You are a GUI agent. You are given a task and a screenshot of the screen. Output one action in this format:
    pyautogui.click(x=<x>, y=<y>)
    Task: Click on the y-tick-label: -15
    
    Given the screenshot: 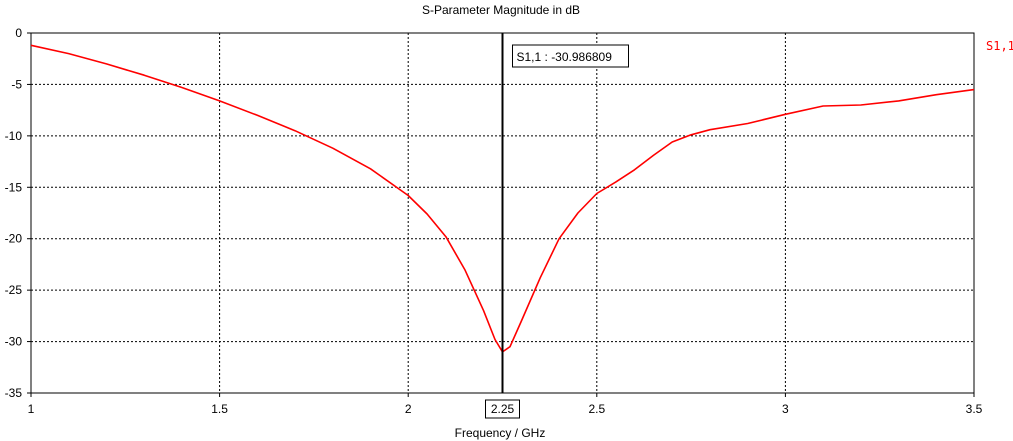 What is the action you would take?
    pyautogui.click(x=14, y=187)
    